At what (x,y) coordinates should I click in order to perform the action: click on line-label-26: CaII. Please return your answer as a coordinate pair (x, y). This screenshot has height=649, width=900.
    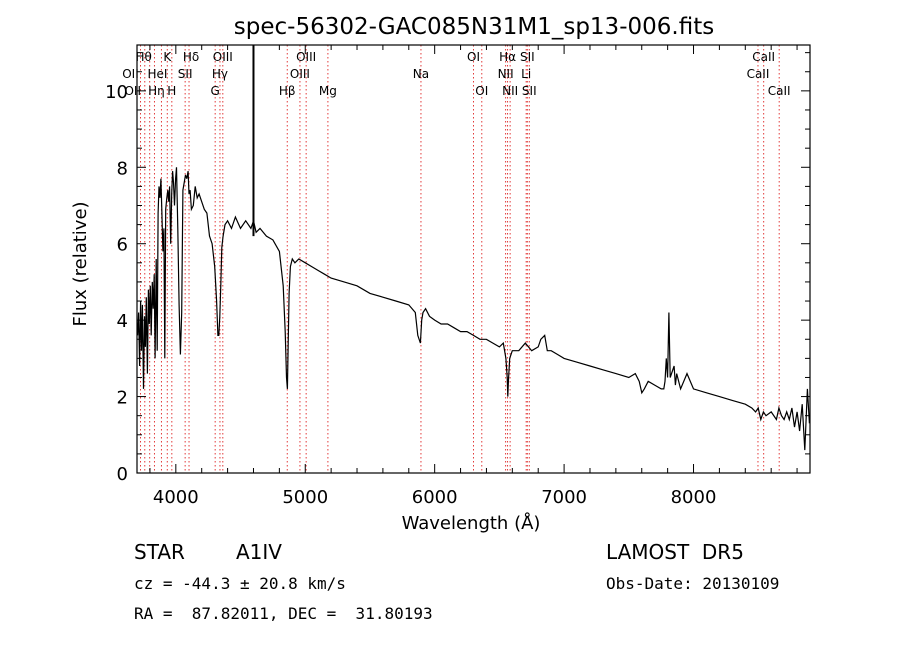
    Looking at the image, I should click on (763, 57).